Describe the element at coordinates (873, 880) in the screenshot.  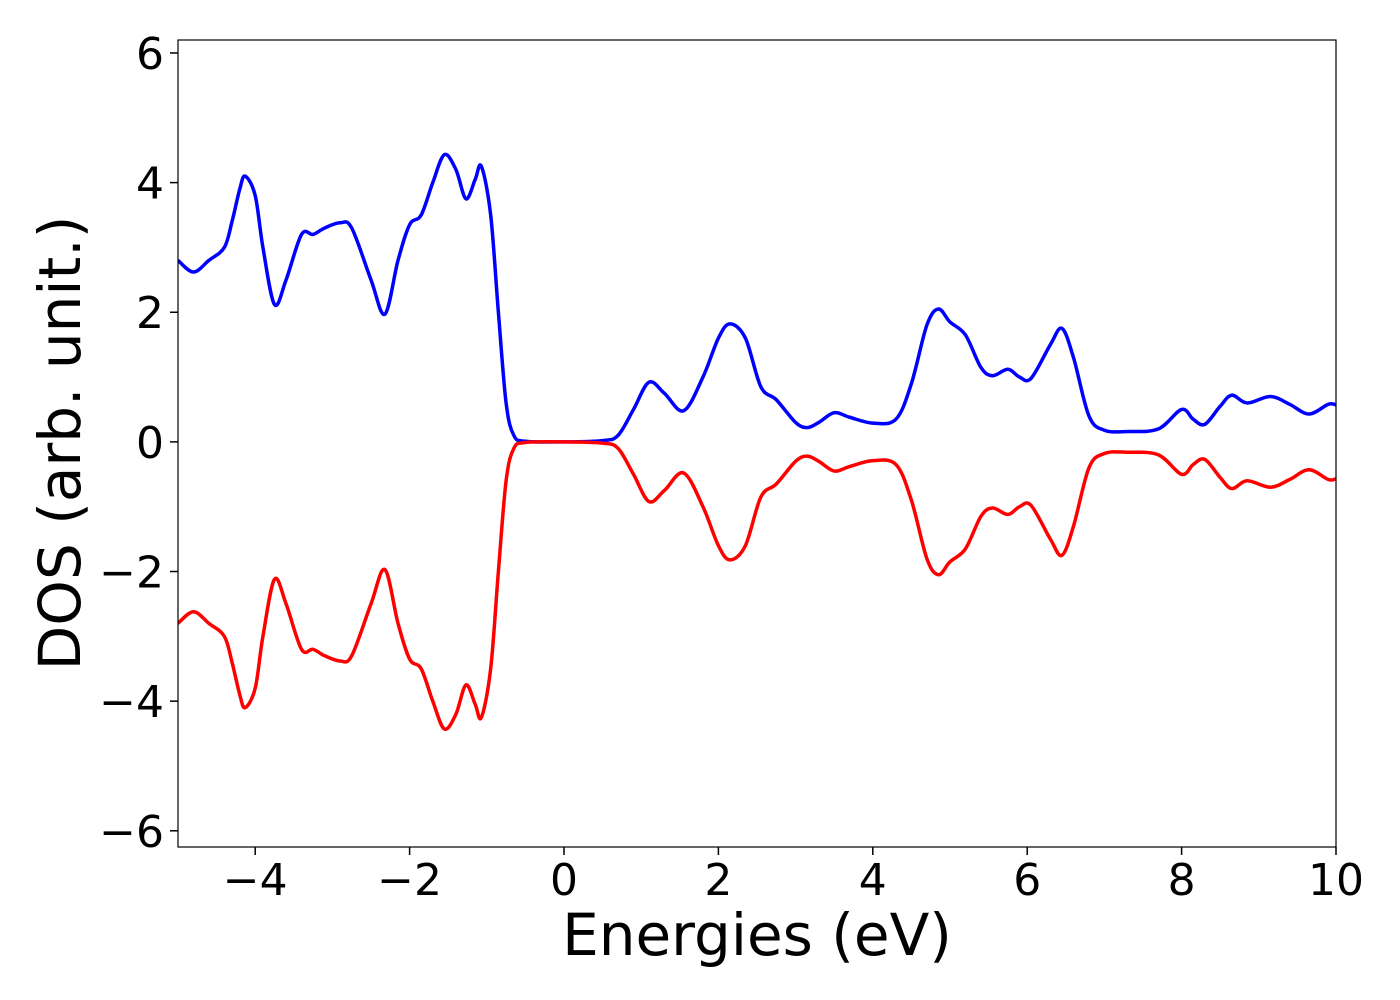
I see `x-tick-label: 4` at that location.